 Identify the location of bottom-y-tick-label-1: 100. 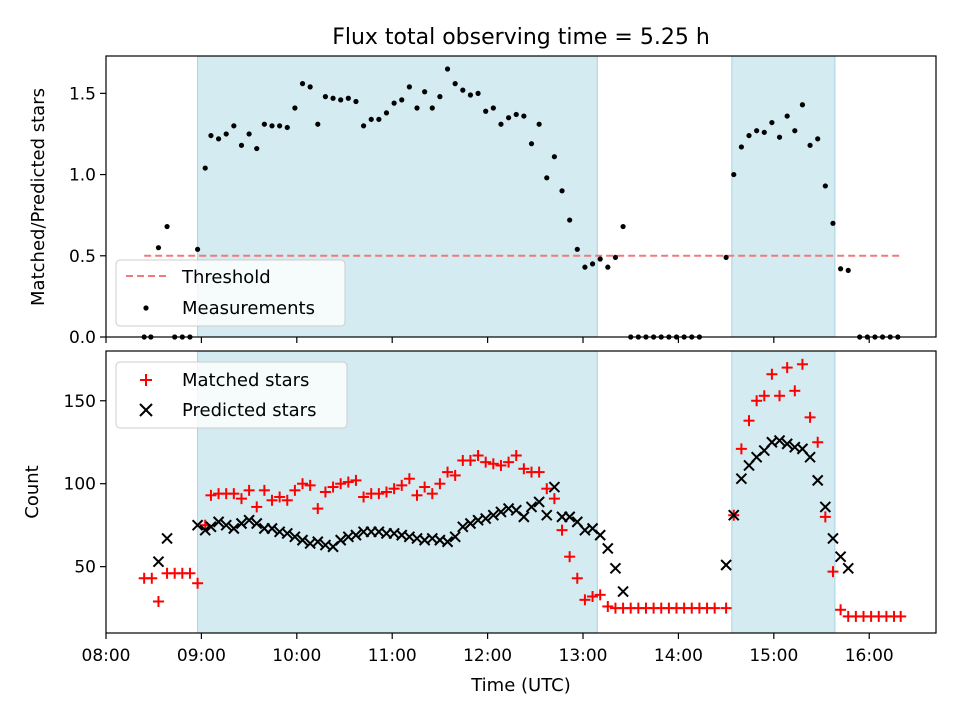
(80, 485).